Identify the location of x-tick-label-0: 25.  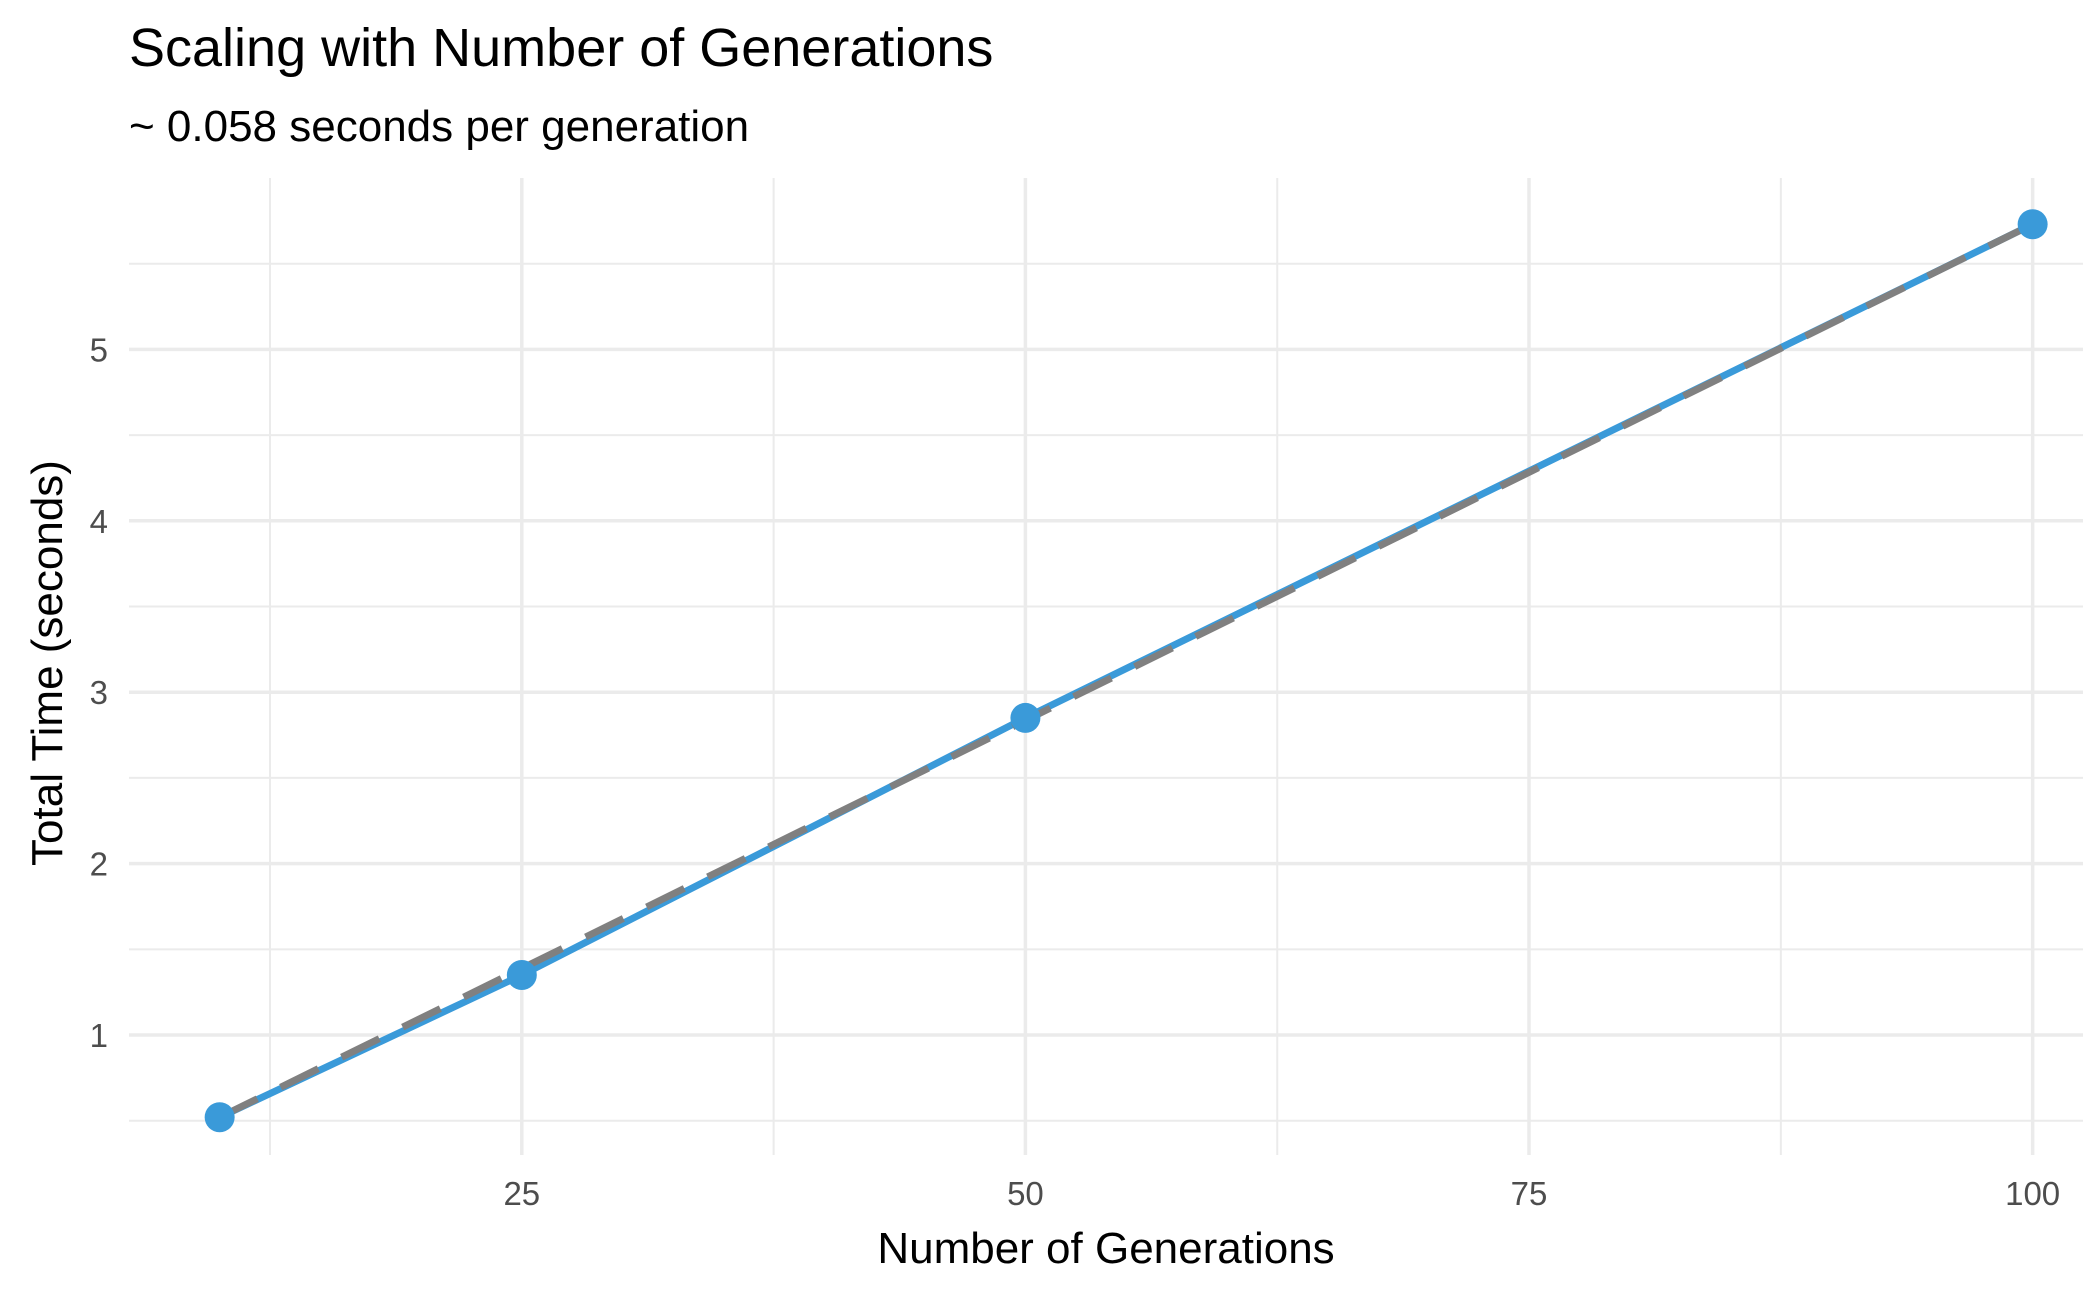
(521, 1193).